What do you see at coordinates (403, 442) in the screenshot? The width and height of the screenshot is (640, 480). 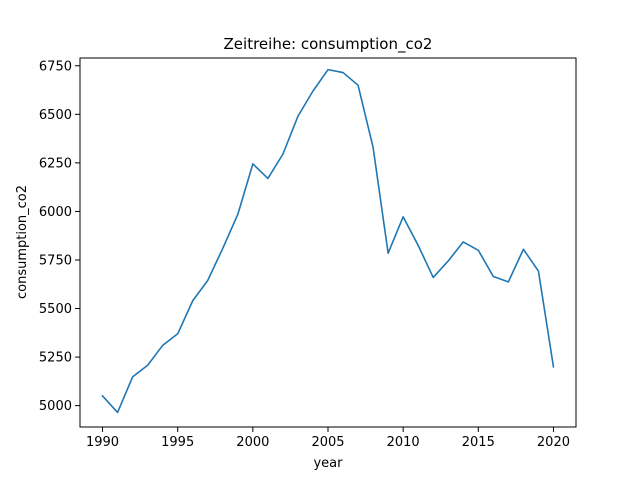 I see `x-tick-label: 2010` at bounding box center [403, 442].